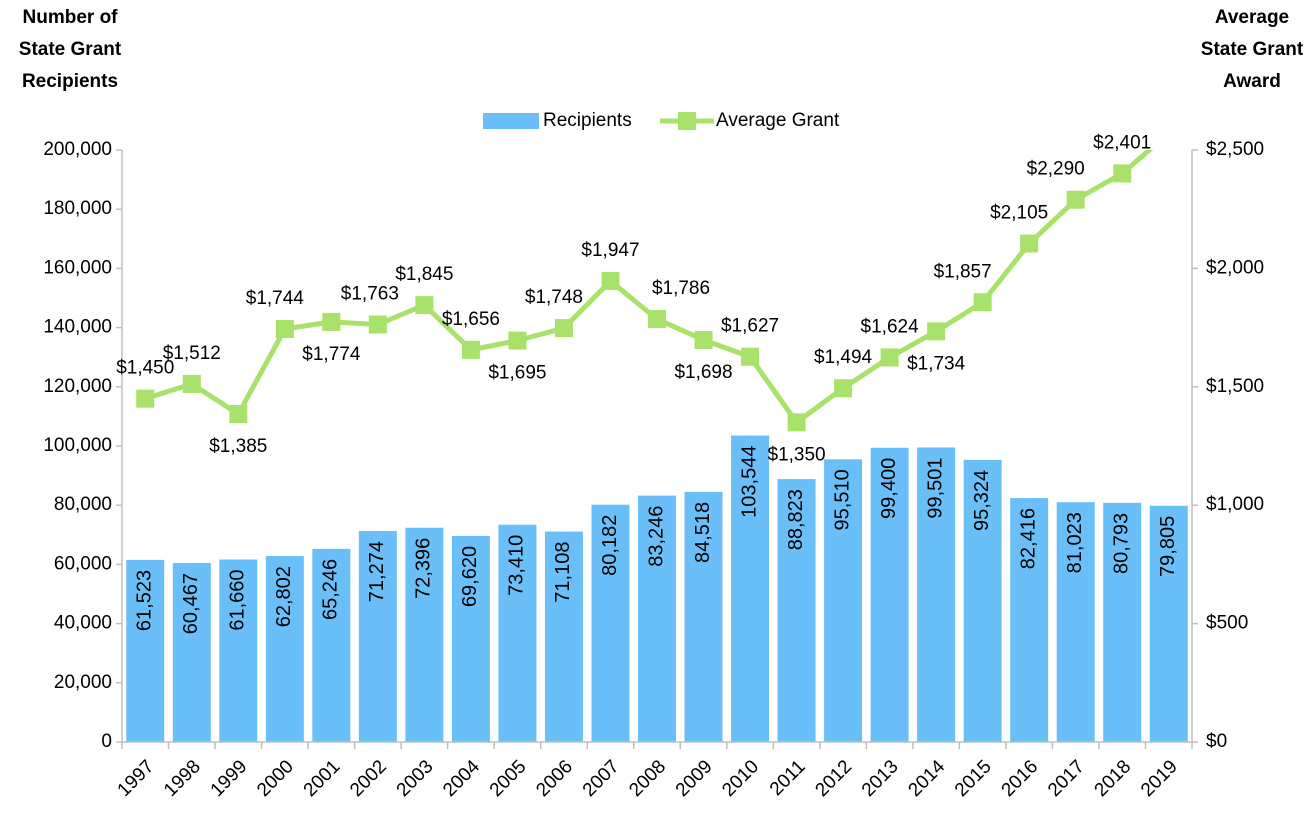 Image resolution: width=1308 pixels, height=818 pixels. Describe the element at coordinates (880, 778) in the screenshot. I see `x-tick-label: 2013` at that location.